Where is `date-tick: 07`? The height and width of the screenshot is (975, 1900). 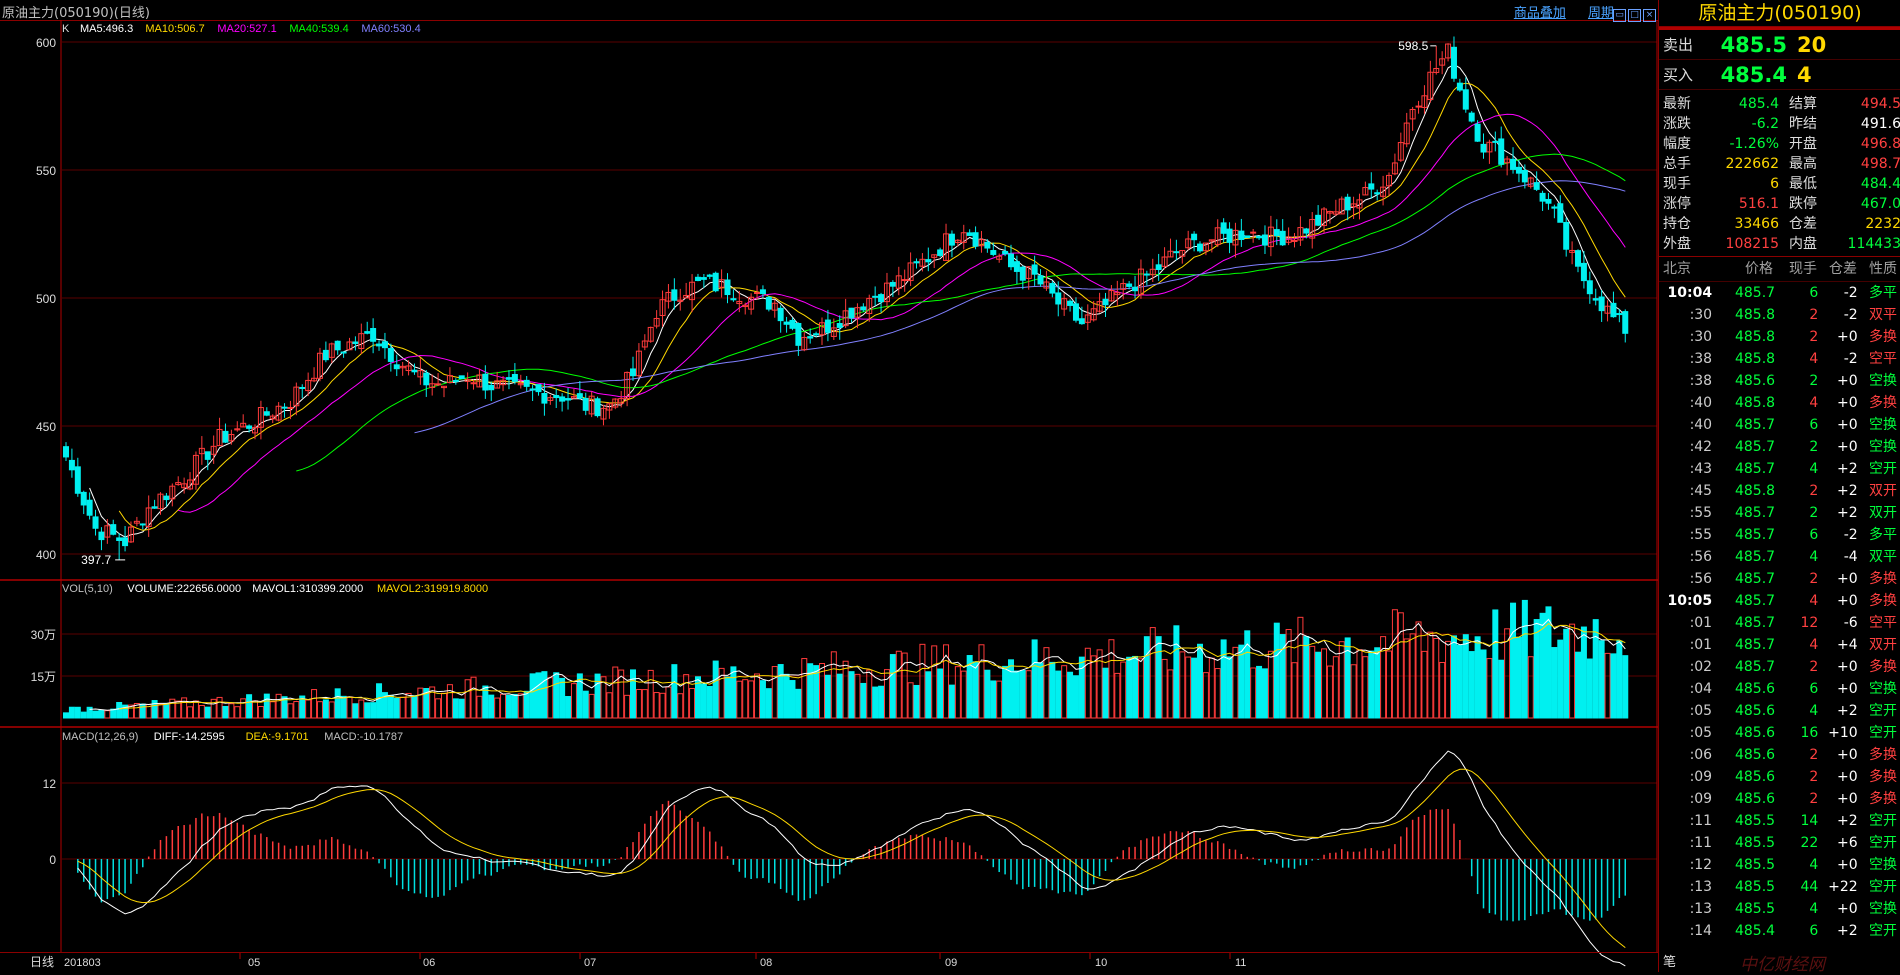 date-tick: 07 is located at coordinates (590, 963).